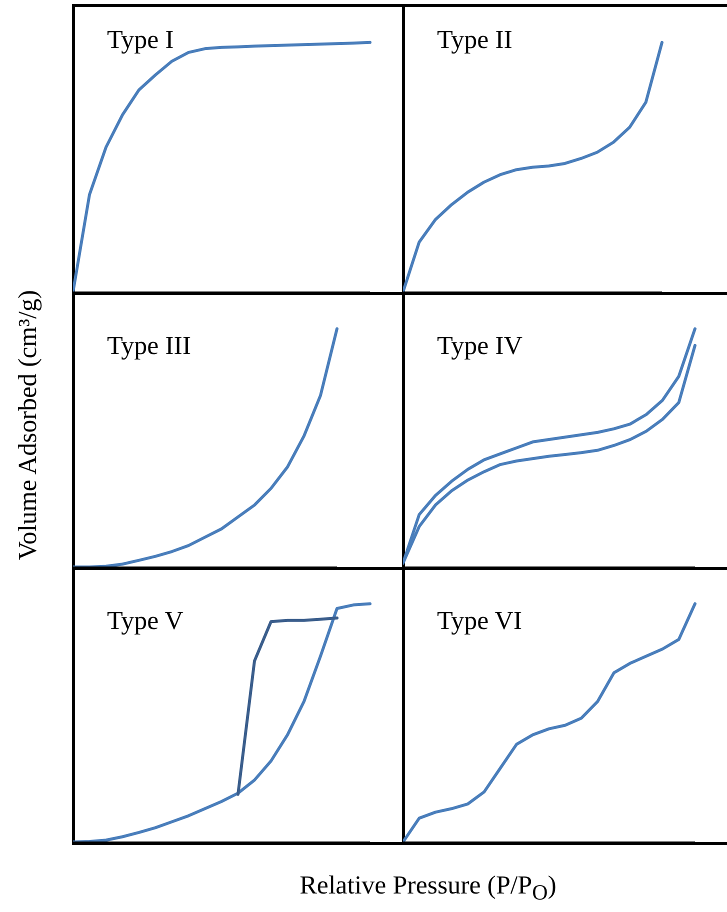  I want to click on y-axis-title: Volume Adsorbed (cm³/g), so click(28, 425).